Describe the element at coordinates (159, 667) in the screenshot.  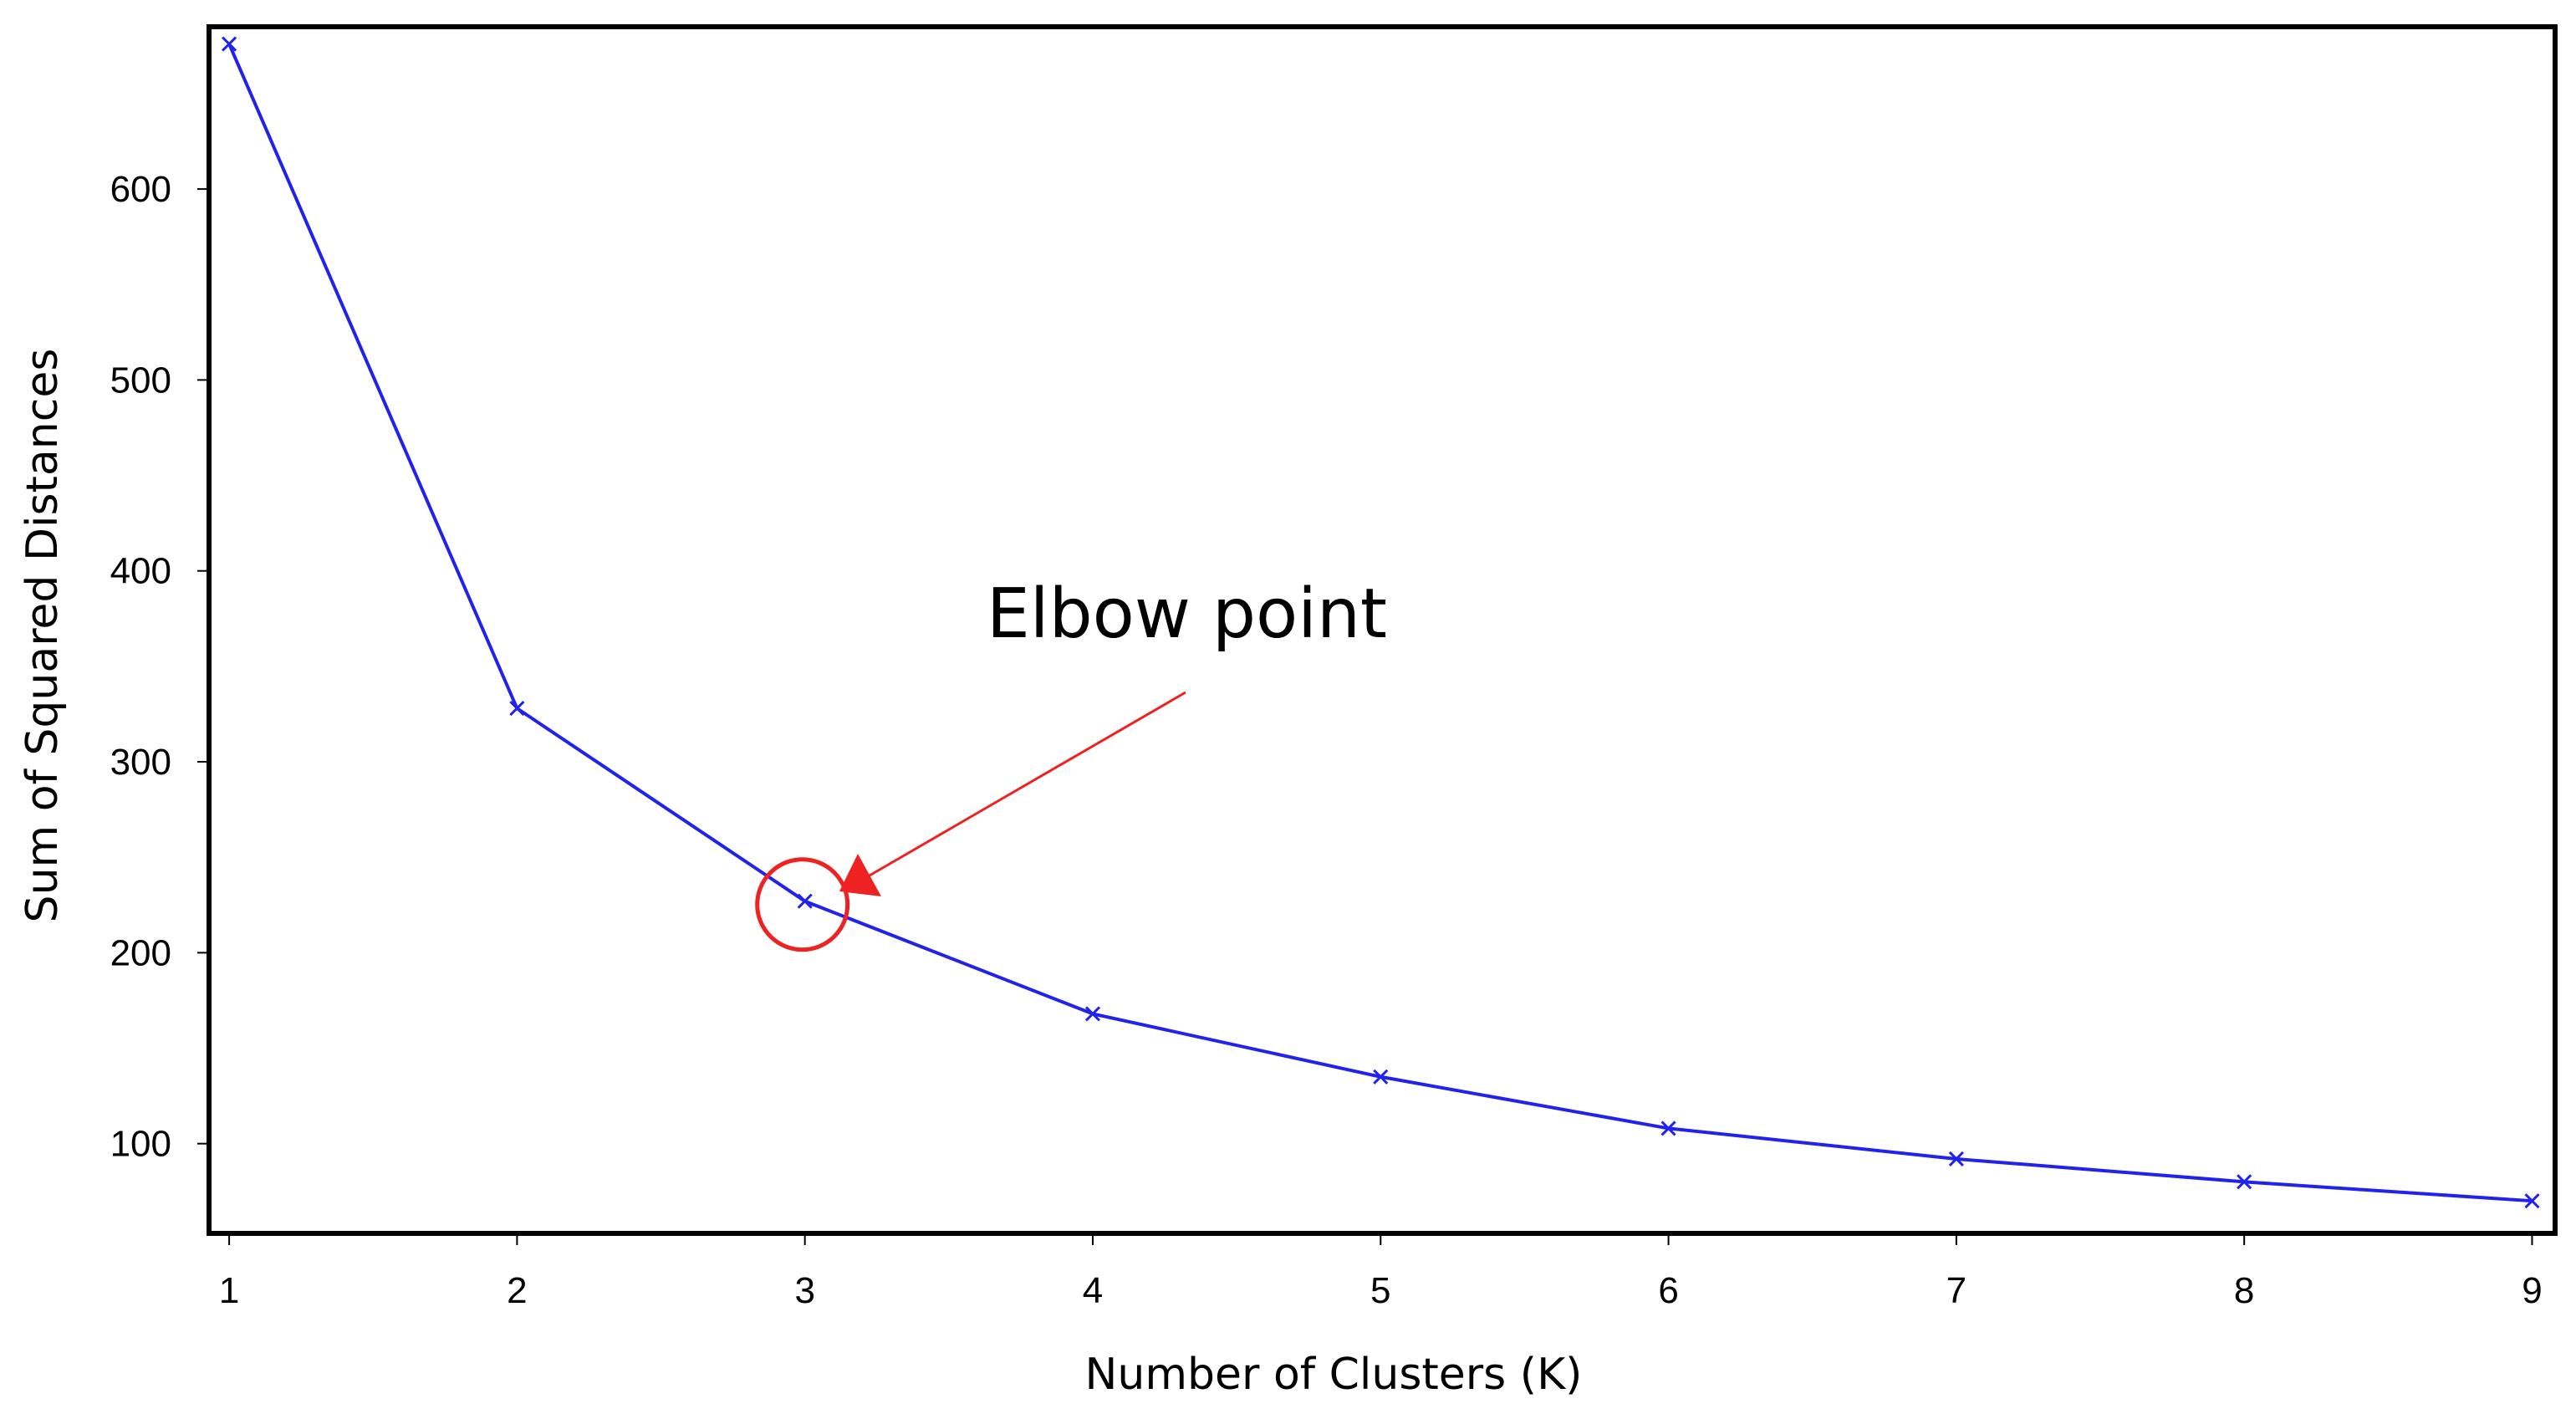
I see `y-axis-ticks: 100 200 300 400 500 600` at that location.